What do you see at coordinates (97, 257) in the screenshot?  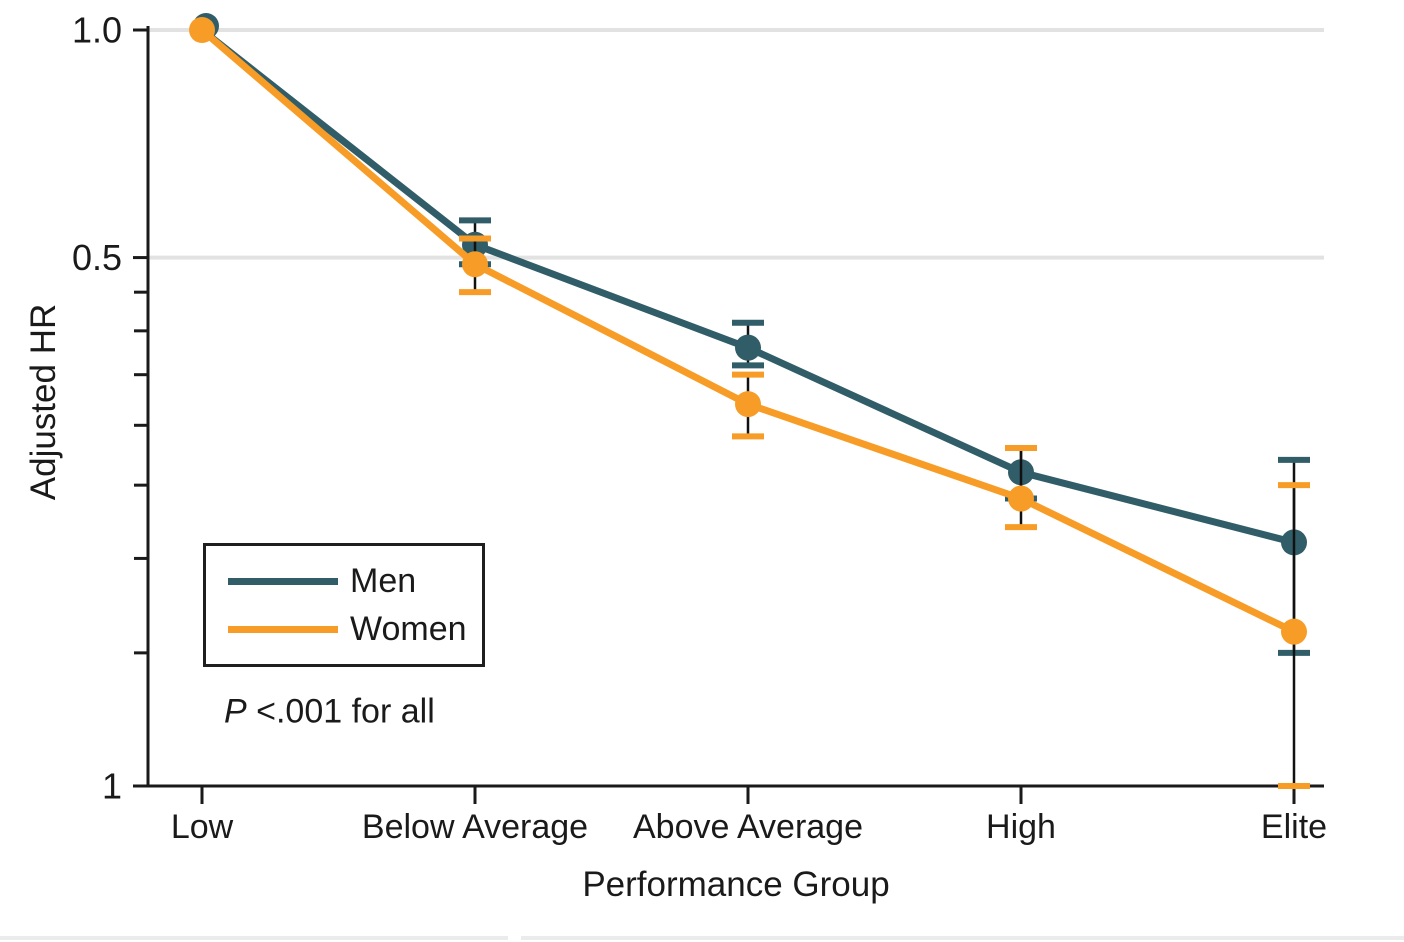 I see `y-axis-tick-label: 0.5` at bounding box center [97, 257].